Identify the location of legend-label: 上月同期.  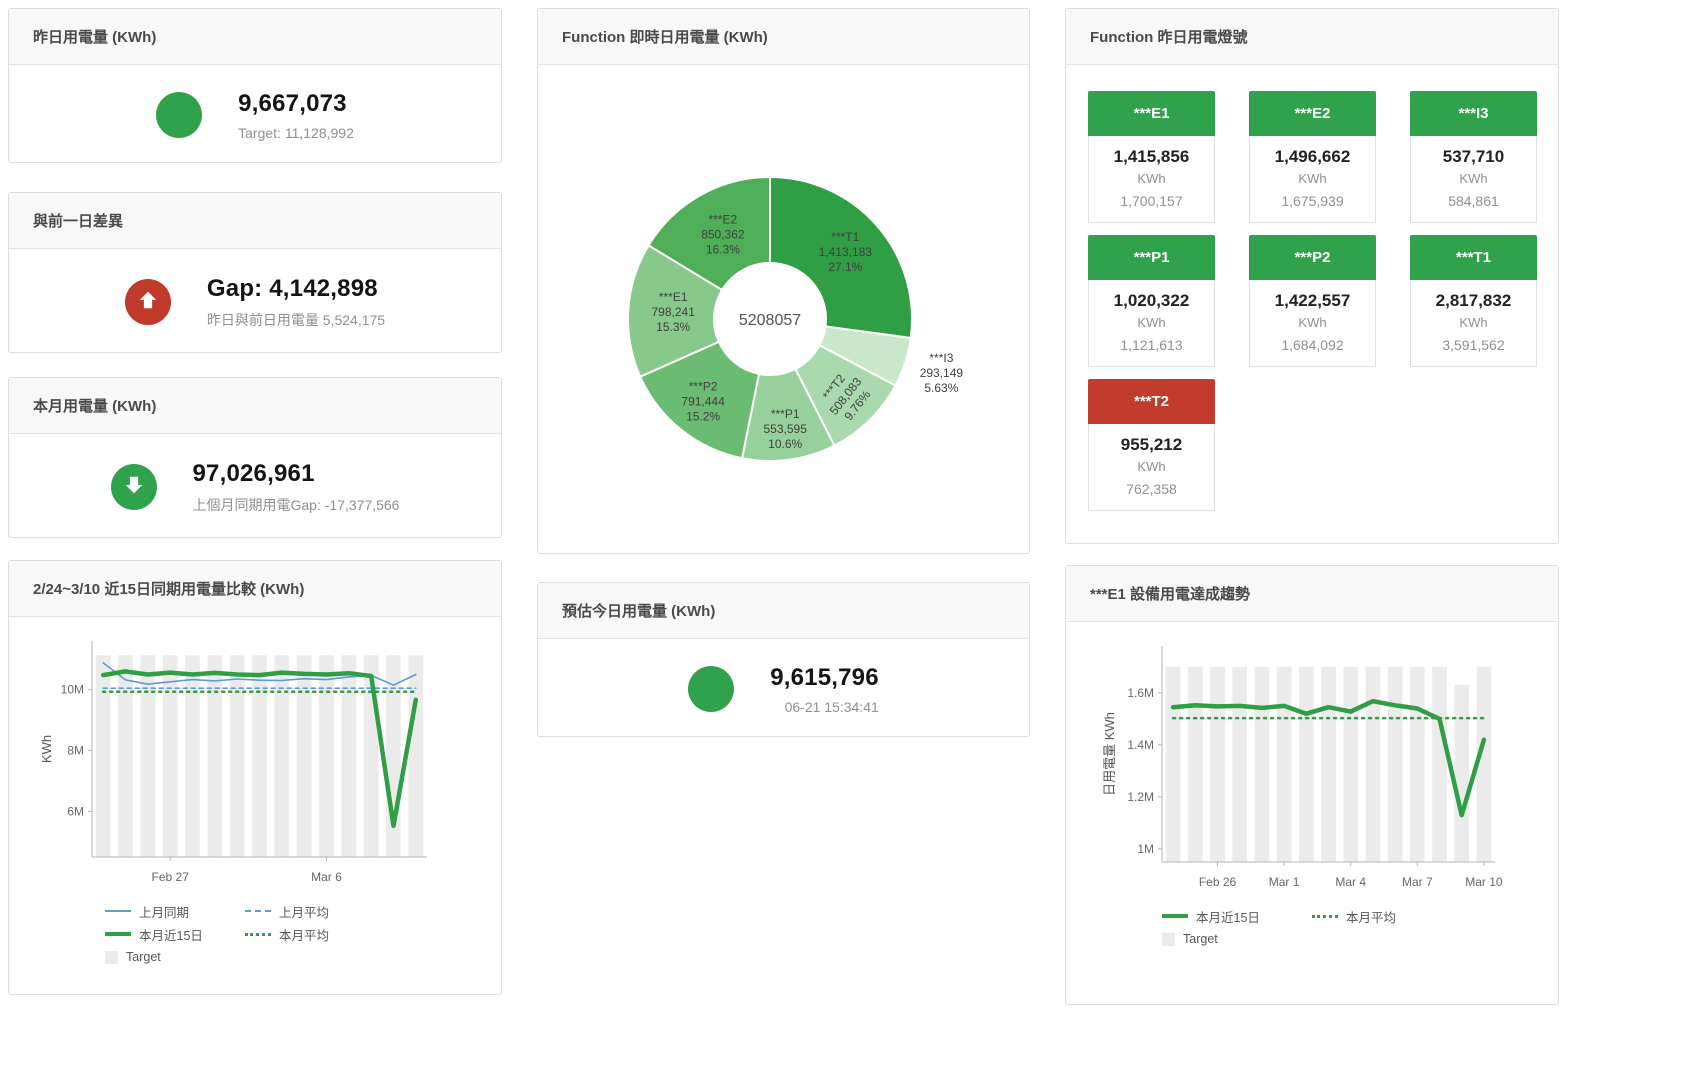
(164, 912).